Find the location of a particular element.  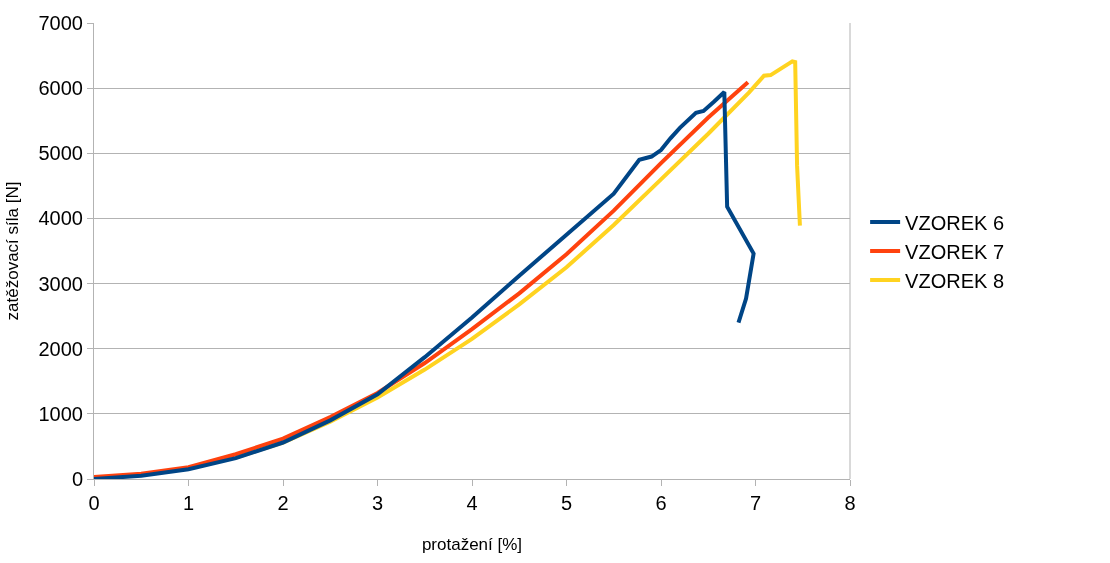

legend-label: VZOREK 7 is located at coordinates (955, 251).